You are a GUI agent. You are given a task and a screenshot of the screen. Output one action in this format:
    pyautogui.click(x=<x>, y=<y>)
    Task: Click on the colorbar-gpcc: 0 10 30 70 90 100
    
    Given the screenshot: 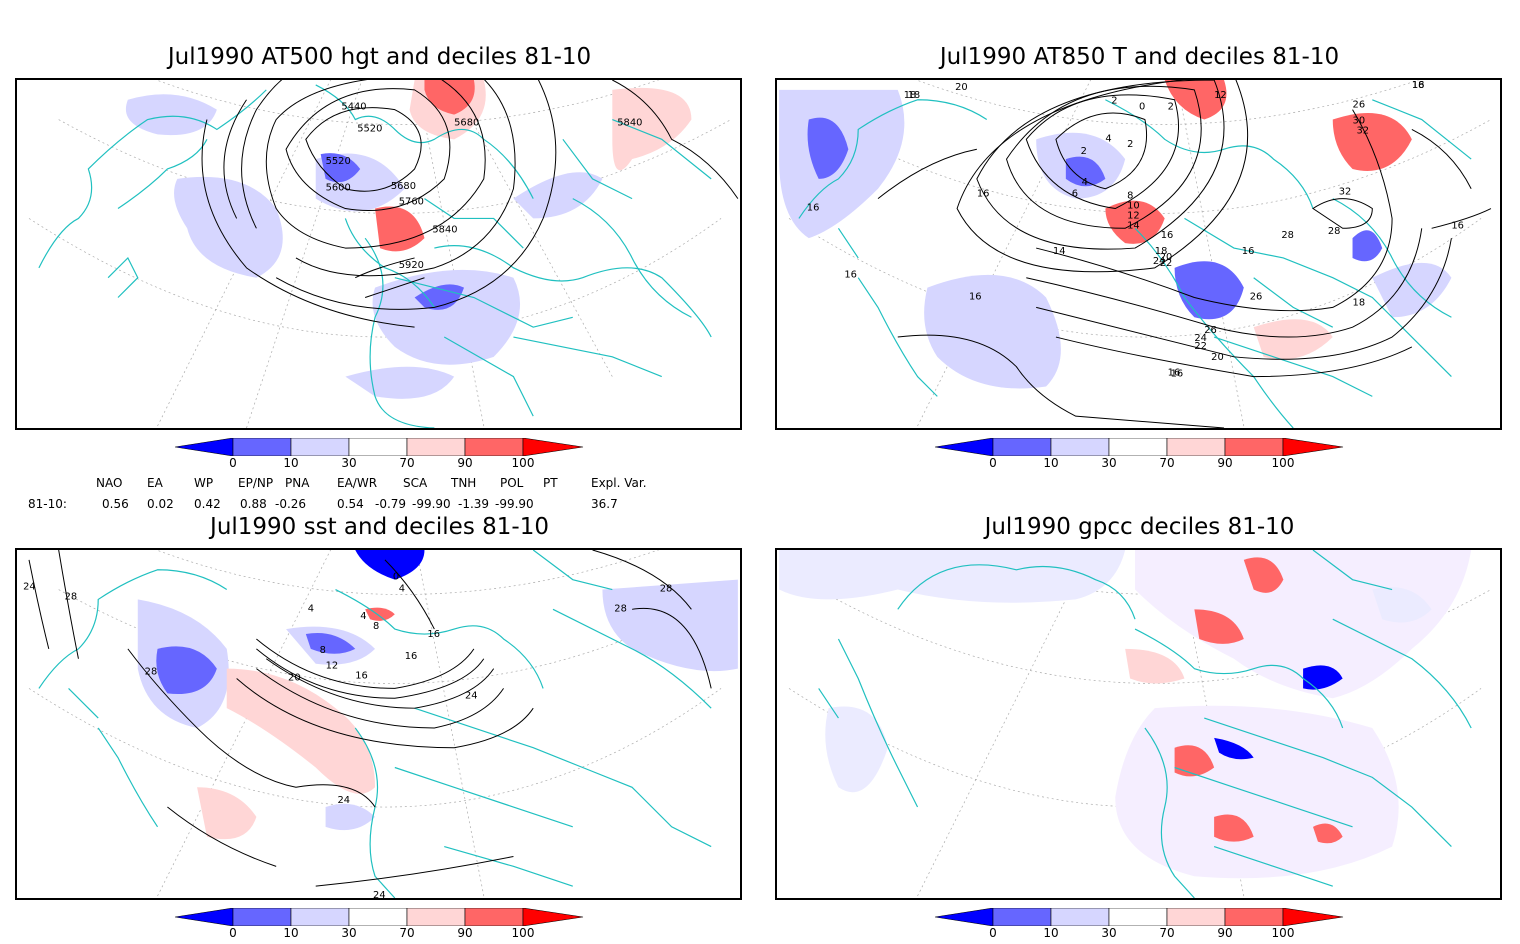 What is the action you would take?
    pyautogui.click(x=1140, y=926)
    